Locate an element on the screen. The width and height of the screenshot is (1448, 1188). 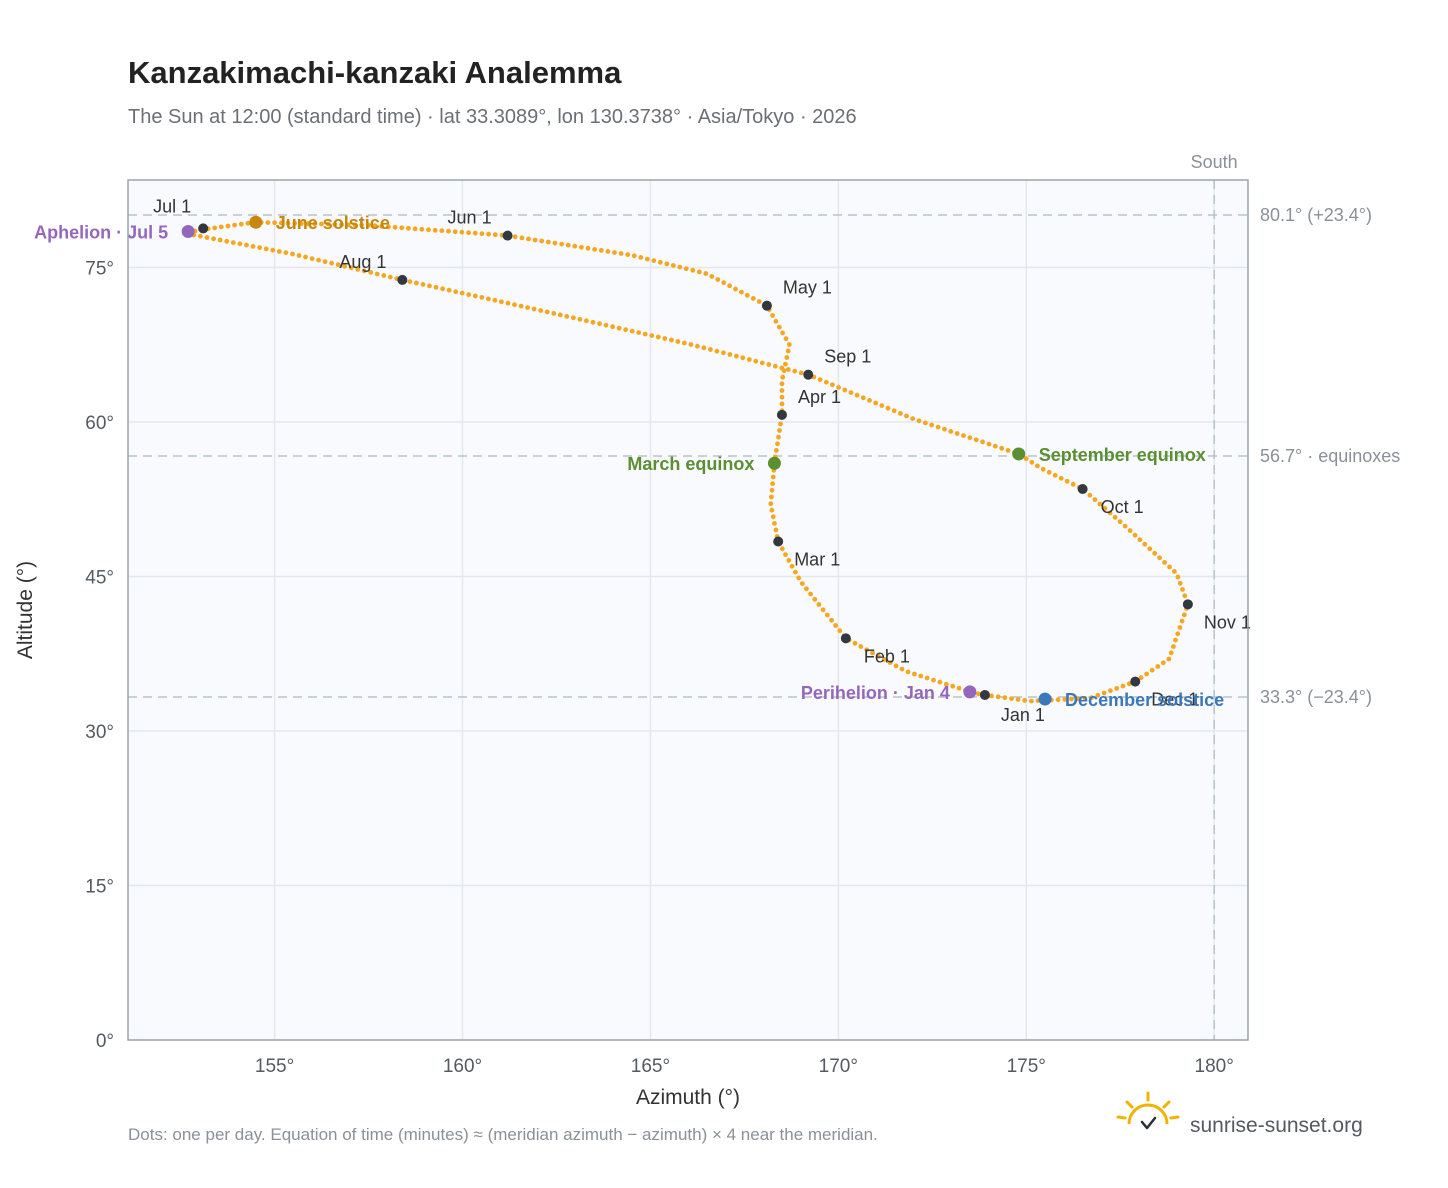
month-label: Aug 1 is located at coordinates (362, 262).